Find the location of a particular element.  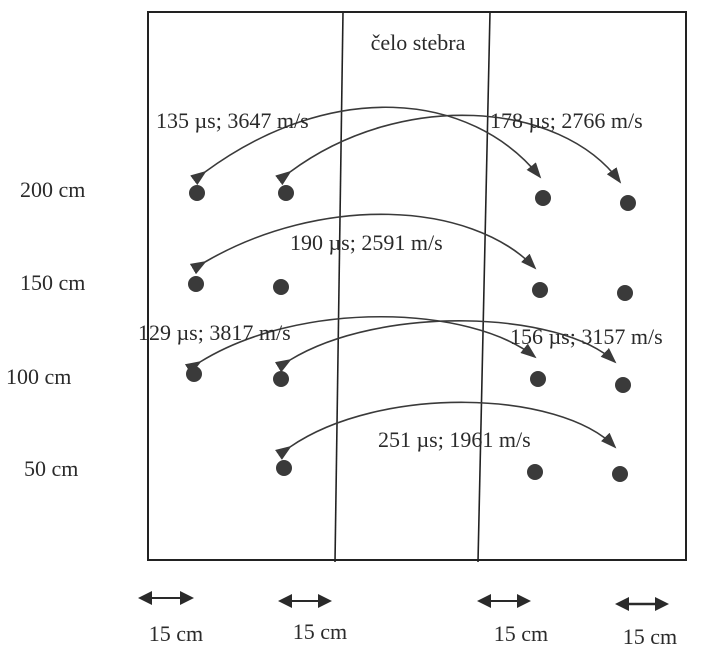

point-200-d is located at coordinates (628, 203).